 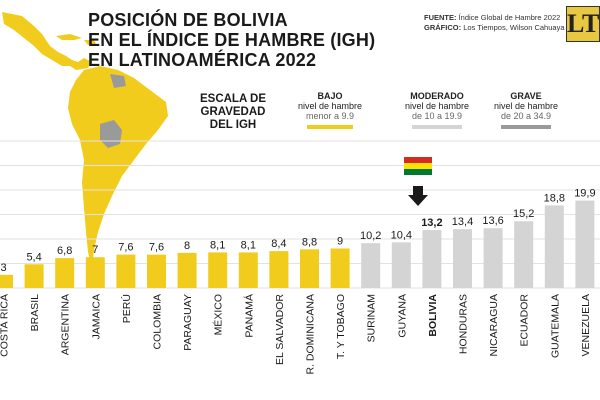 I want to click on category-label: NICARAGUA, so click(x=494, y=325).